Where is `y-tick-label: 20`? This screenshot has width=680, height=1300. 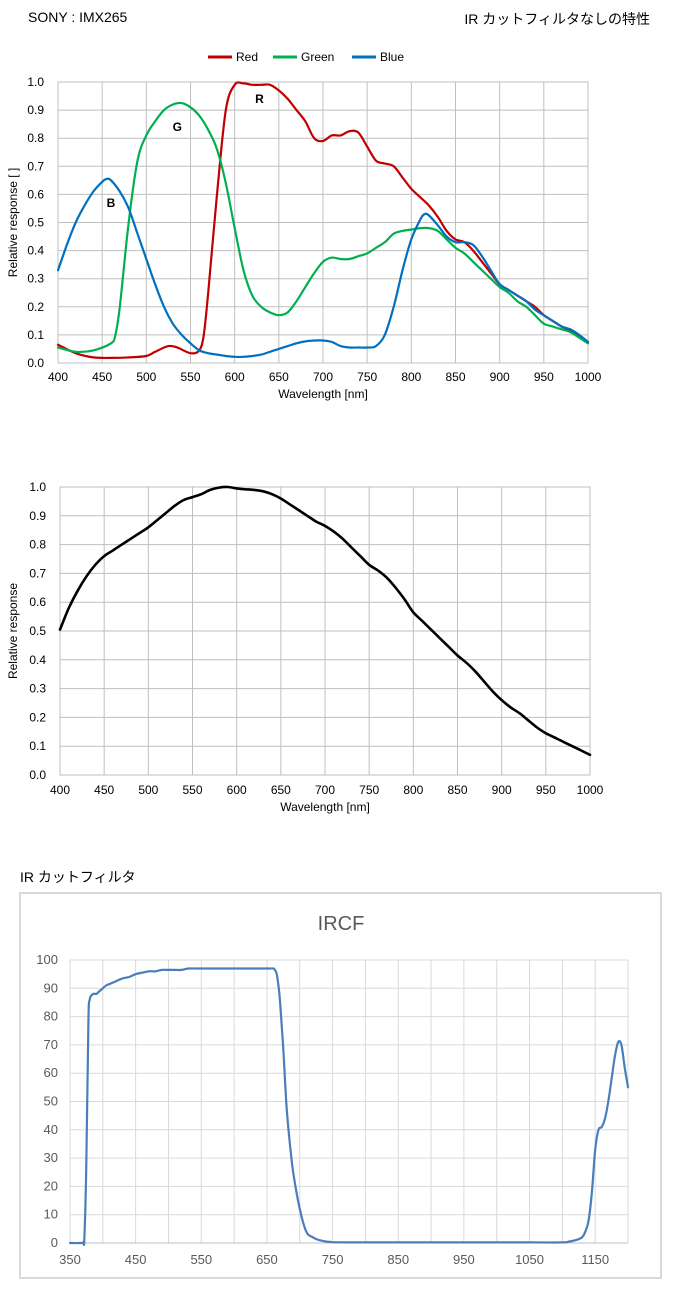
y-tick-label: 20 is located at coordinates (51, 1185).